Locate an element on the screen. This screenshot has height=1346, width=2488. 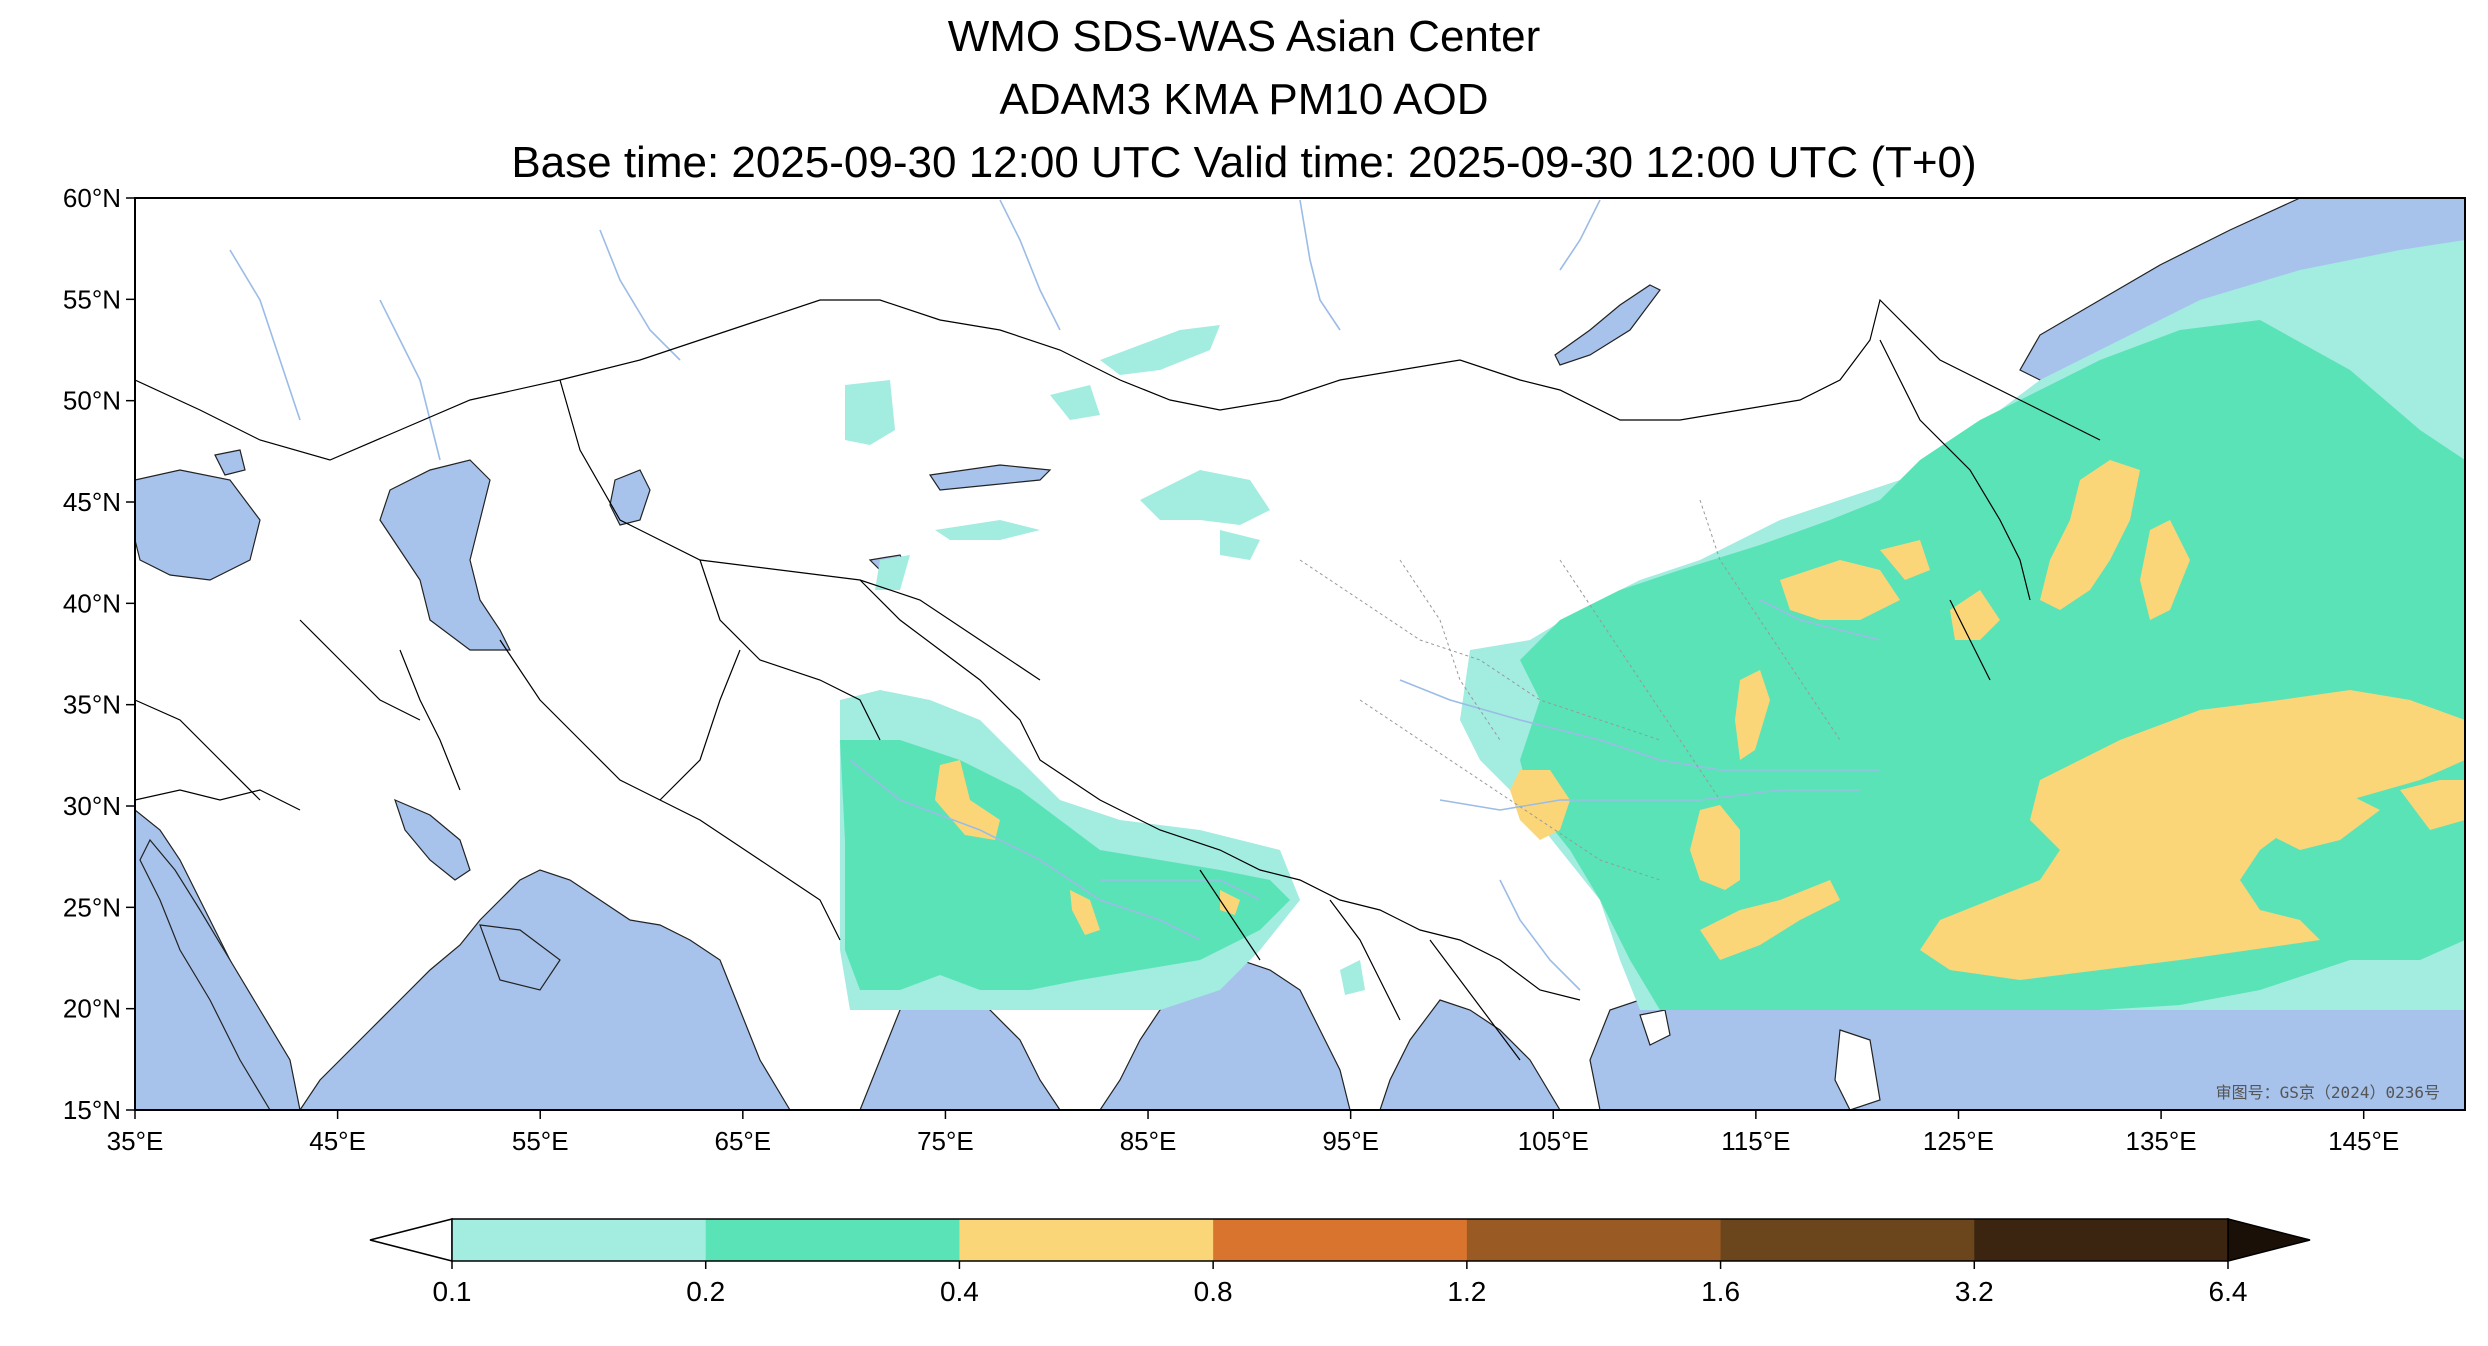
y-tick-label: 20°N is located at coordinates (92, 1009).